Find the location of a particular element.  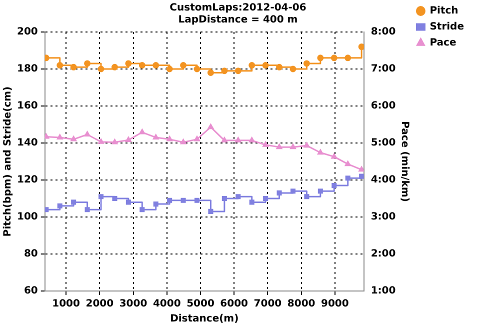

legend-label: Stride is located at coordinates (447, 27).